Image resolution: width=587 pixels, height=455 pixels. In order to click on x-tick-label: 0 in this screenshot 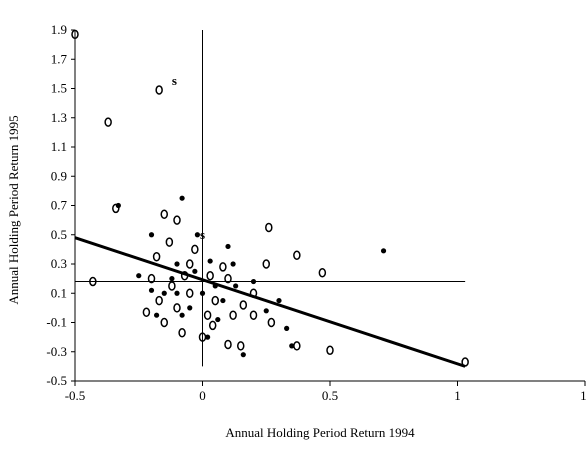, I will do `click(202, 395)`.